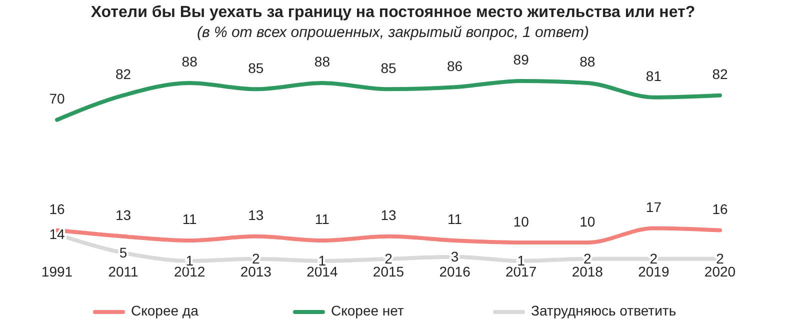 The height and width of the screenshot is (330, 786). I want to click on legend-label: Затрудняюсь ответить, so click(603, 310).